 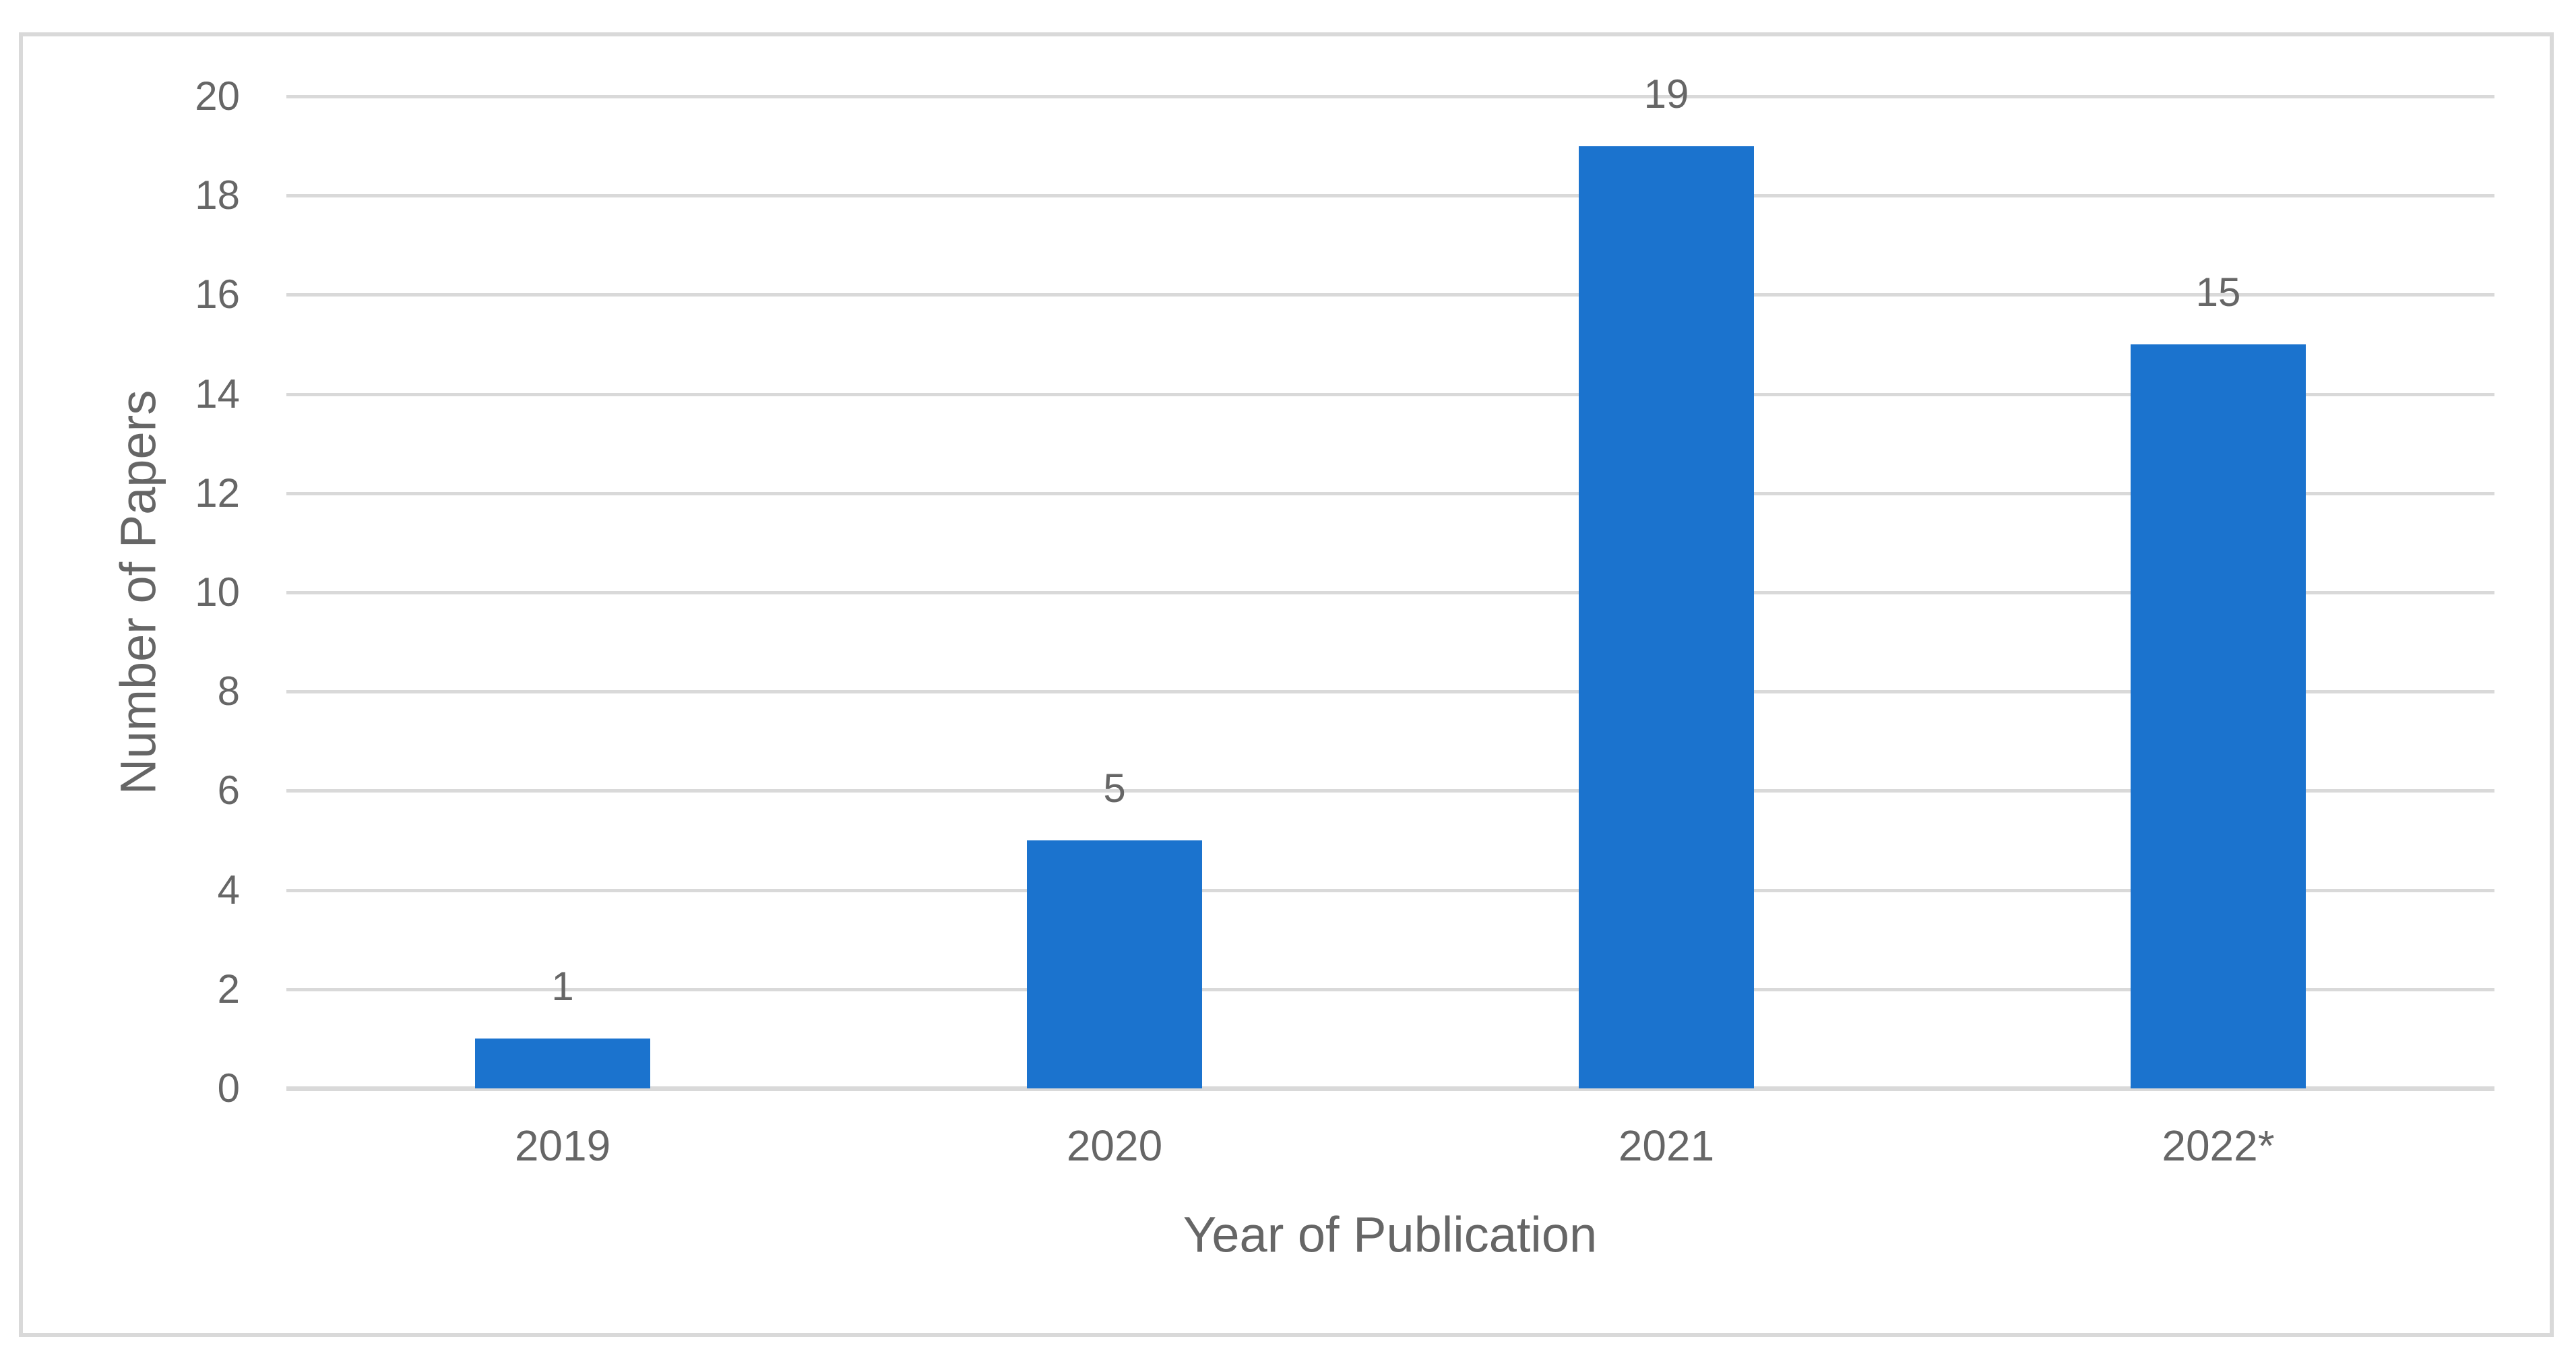 What do you see at coordinates (228, 1088) in the screenshot?
I see `y-tick-label-0: 0` at bounding box center [228, 1088].